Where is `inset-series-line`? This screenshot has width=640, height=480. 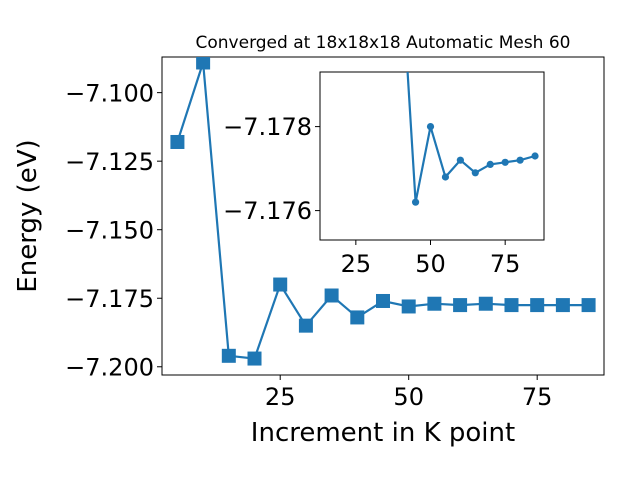
inset-series-line is located at coordinates (471, 137).